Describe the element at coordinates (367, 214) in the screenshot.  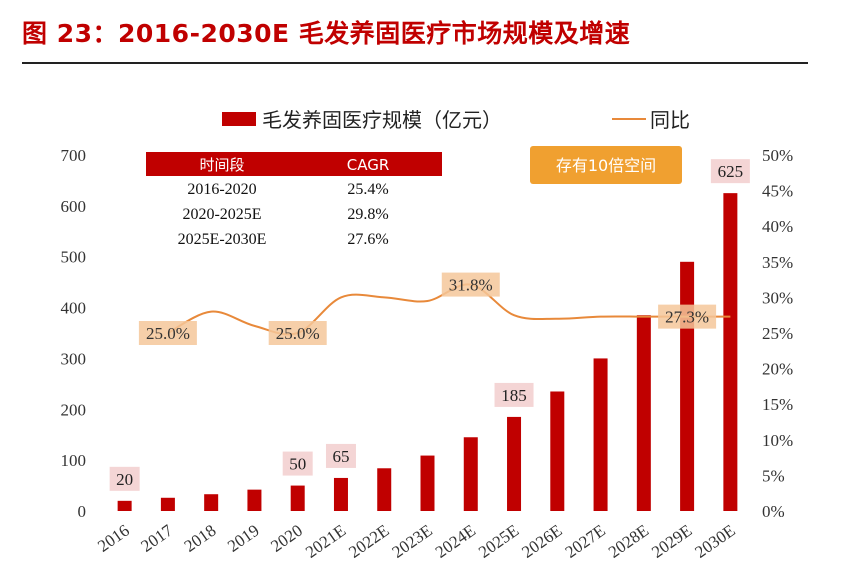
I see `cagr-row-value: 29.8%` at that location.